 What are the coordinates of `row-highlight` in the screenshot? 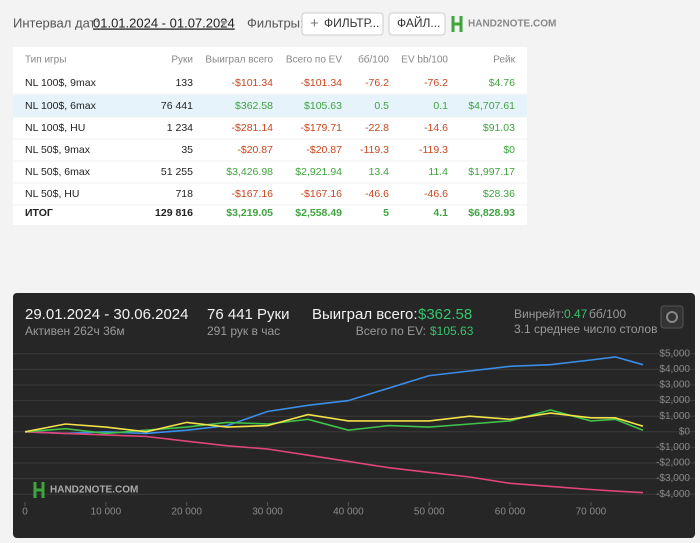 It's located at (270, 106).